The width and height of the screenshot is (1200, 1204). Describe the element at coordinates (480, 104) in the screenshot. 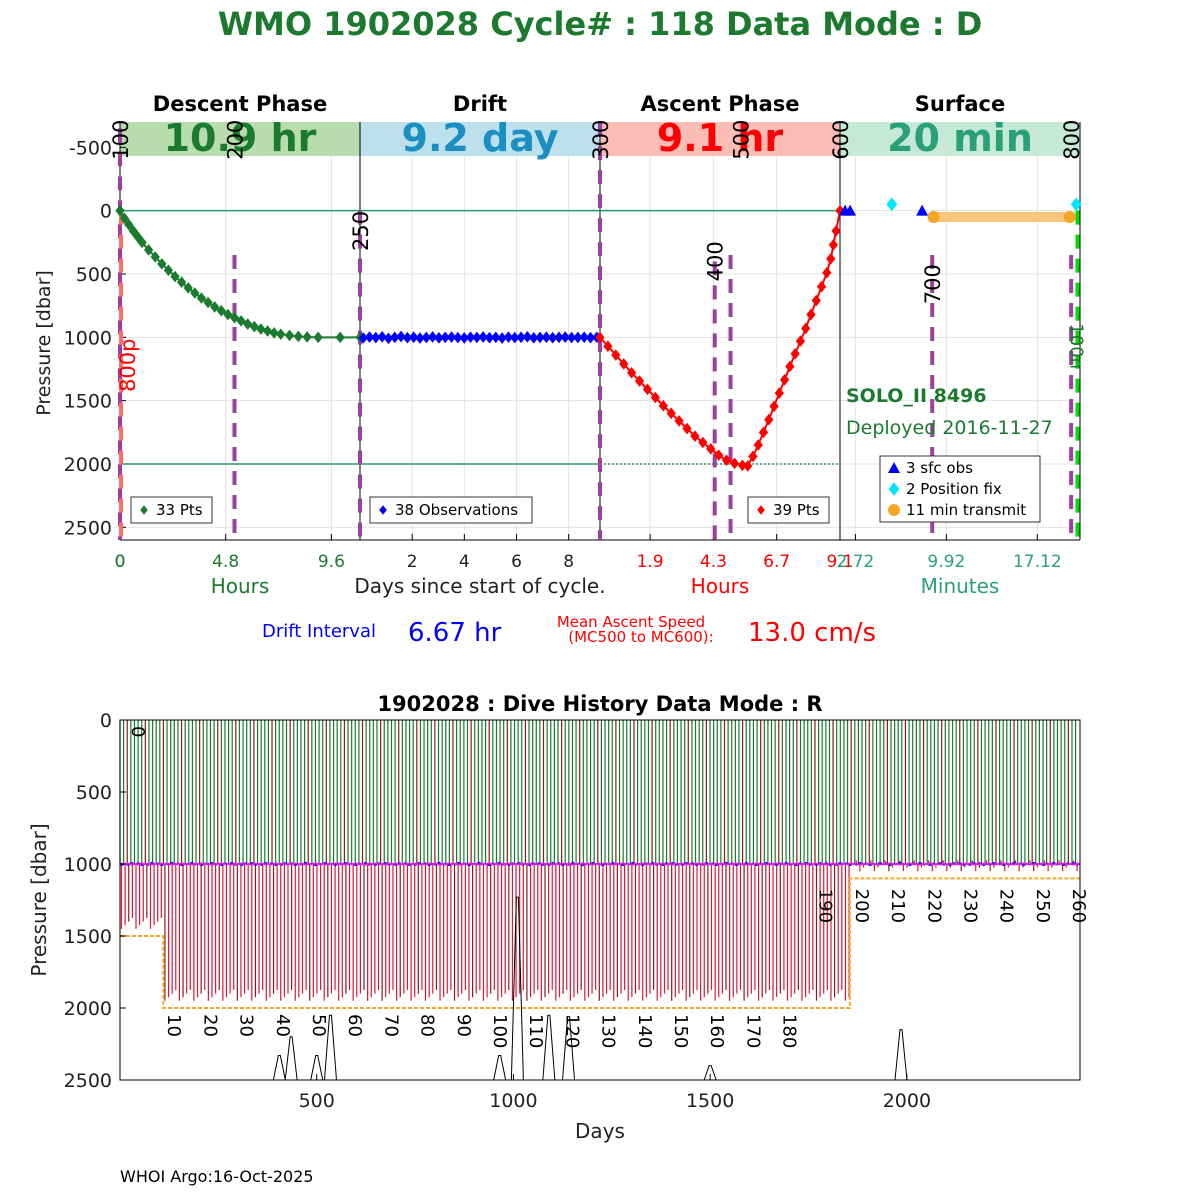

I see `phase-title: Drift` at that location.